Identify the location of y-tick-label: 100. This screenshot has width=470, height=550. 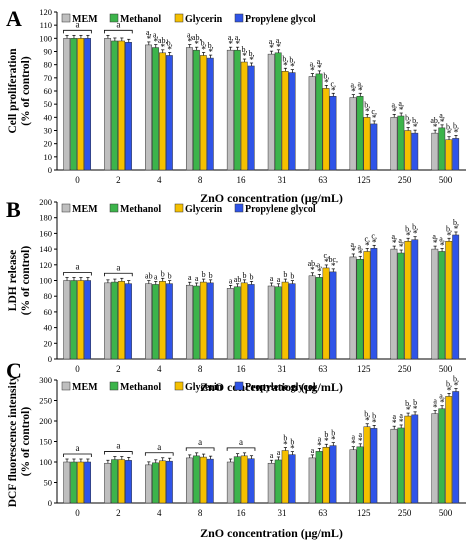
(45, 462).